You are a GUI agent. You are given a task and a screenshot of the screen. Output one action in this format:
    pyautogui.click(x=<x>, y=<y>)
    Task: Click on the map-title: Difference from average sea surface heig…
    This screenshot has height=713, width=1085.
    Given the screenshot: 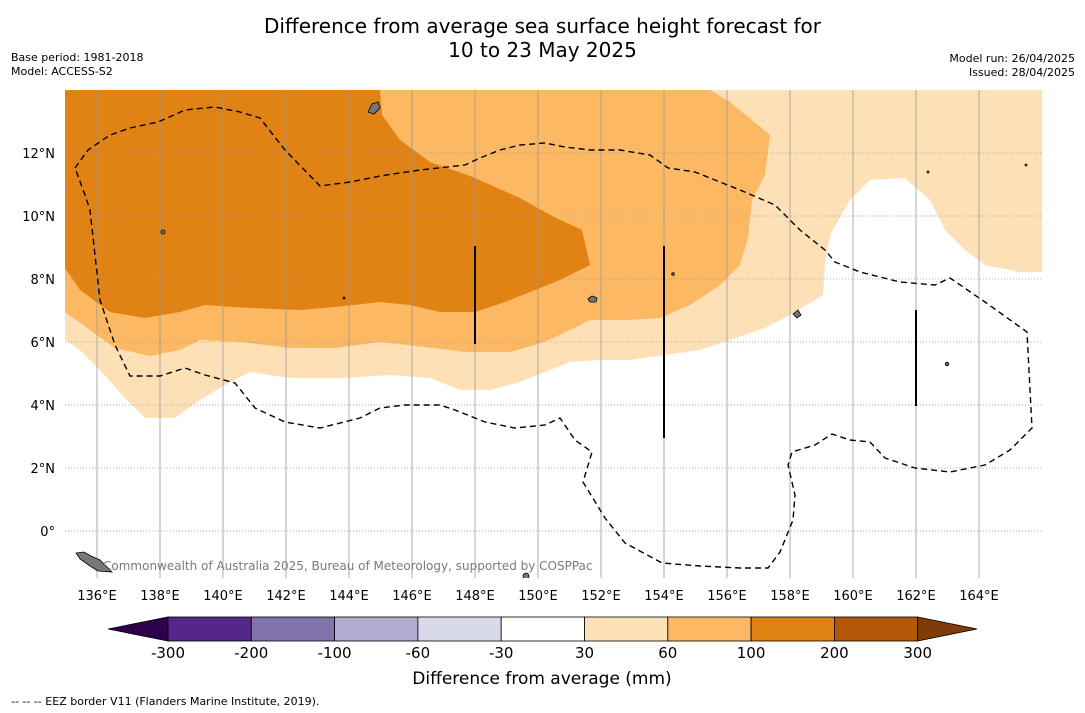 What is the action you would take?
    pyautogui.click(x=542, y=38)
    